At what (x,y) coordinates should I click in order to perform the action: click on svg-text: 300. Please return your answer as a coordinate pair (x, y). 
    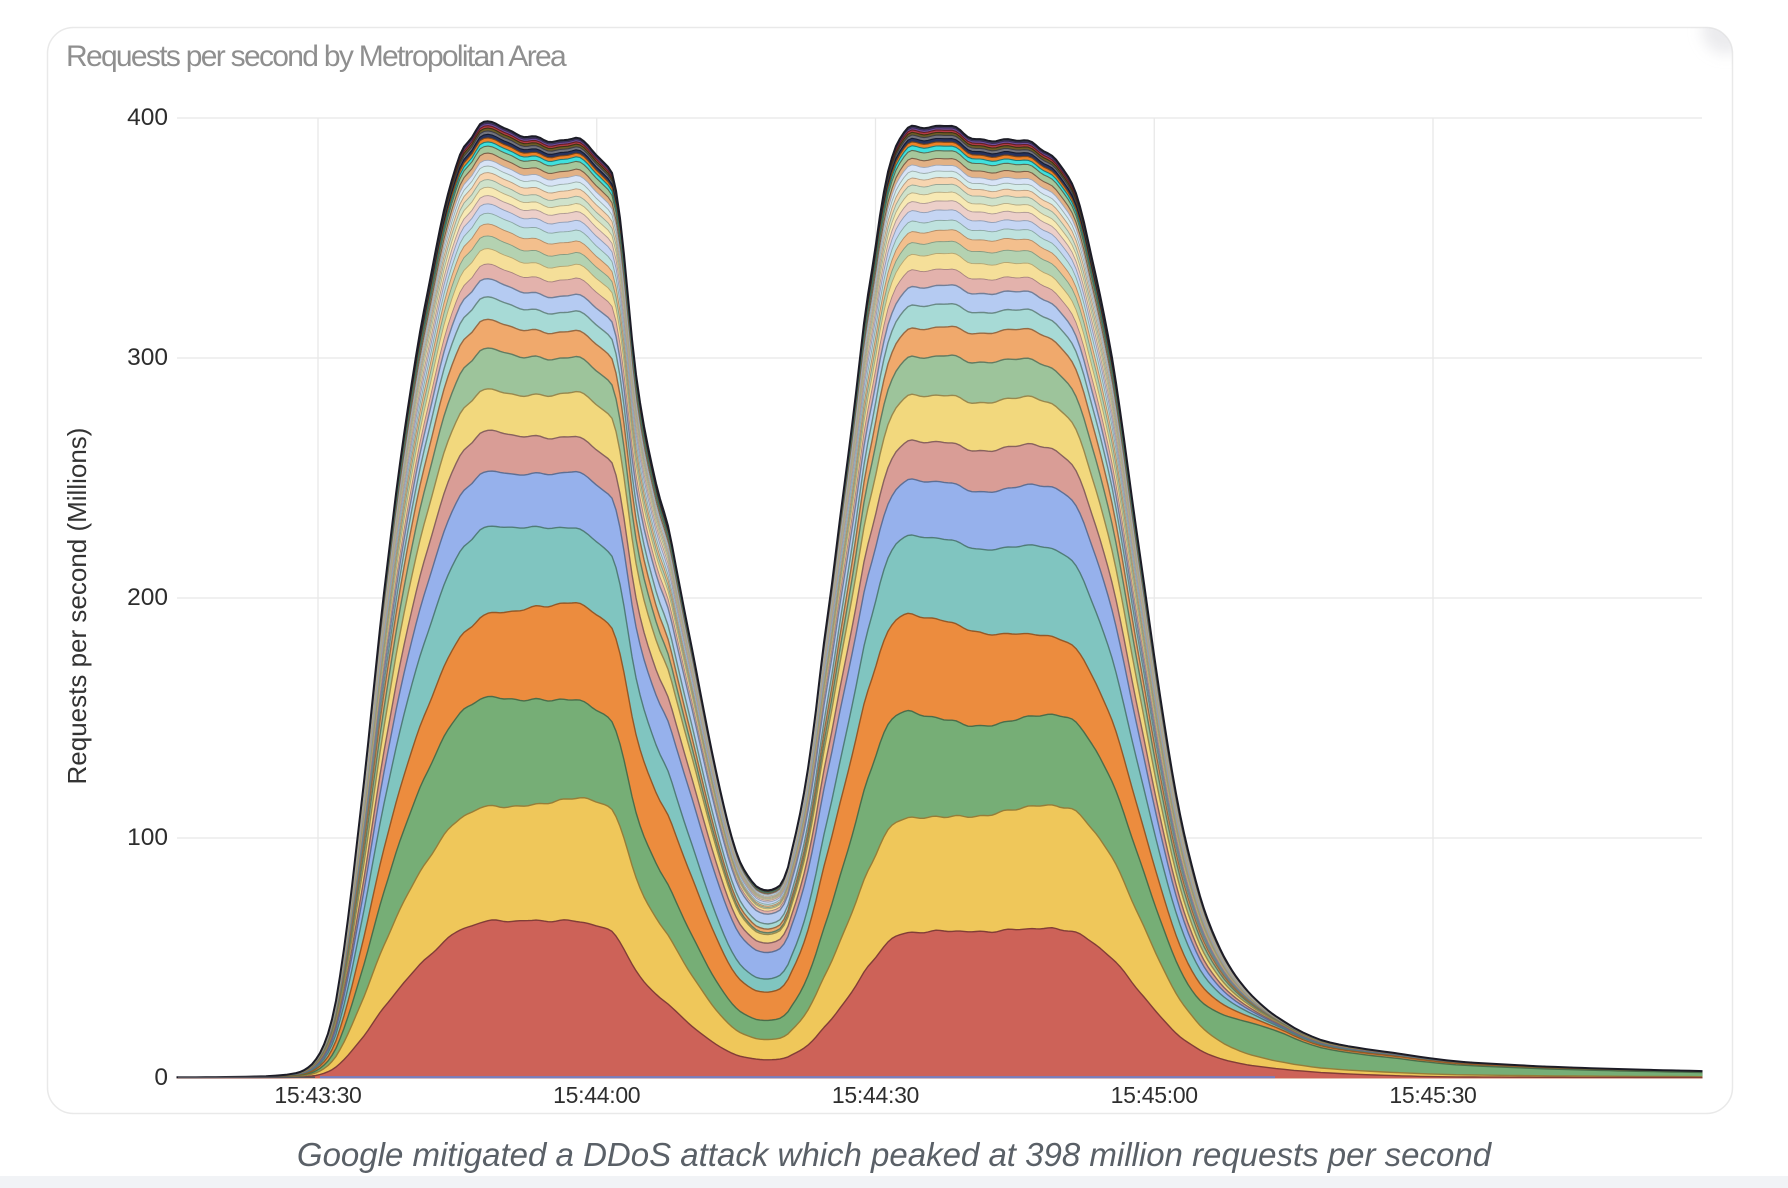
    Looking at the image, I should click on (147, 357).